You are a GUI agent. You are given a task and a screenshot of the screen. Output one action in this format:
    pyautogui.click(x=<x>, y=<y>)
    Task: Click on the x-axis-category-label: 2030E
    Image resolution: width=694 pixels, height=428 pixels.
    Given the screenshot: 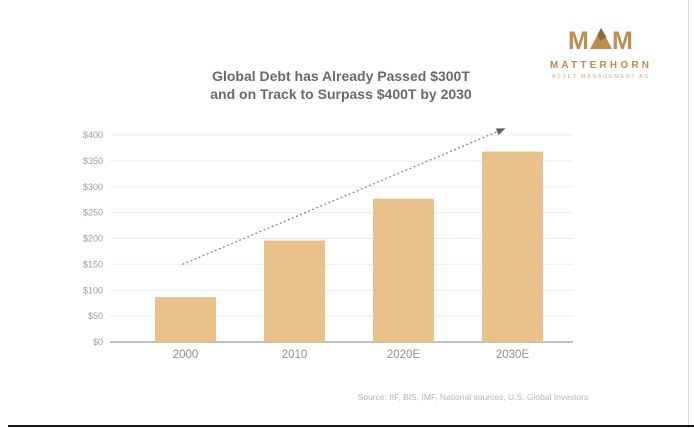 What is the action you would take?
    pyautogui.click(x=513, y=355)
    